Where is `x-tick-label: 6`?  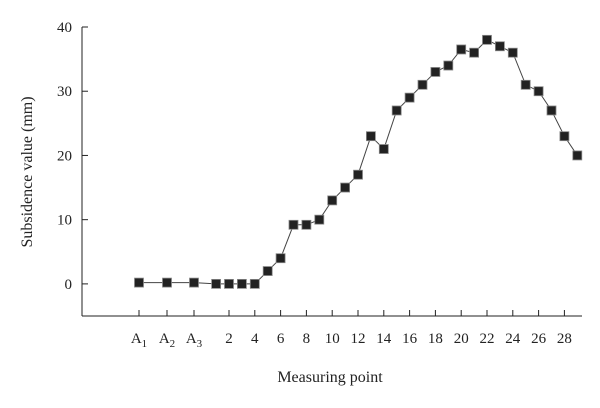
x-tick-label: 6 is located at coordinates (281, 339).